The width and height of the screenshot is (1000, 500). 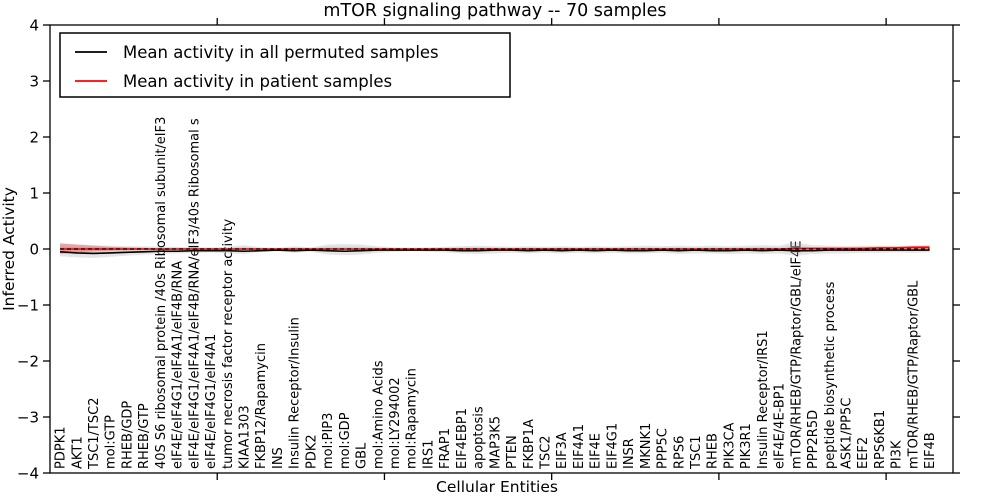 I want to click on x-category-label: eIF4E/eIF4G1/eIF4A1, so click(x=211, y=401).